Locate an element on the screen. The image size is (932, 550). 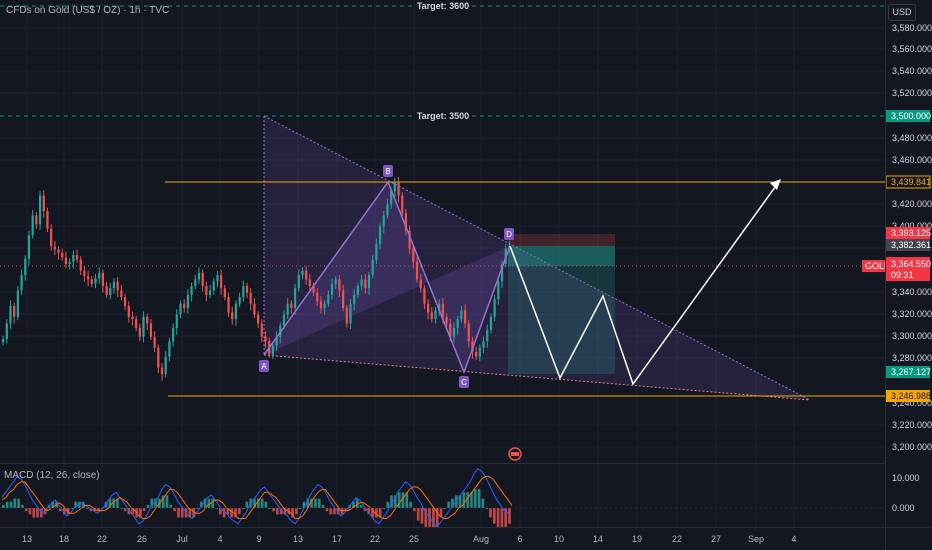
point-a-badge: A is located at coordinates (264, 366).